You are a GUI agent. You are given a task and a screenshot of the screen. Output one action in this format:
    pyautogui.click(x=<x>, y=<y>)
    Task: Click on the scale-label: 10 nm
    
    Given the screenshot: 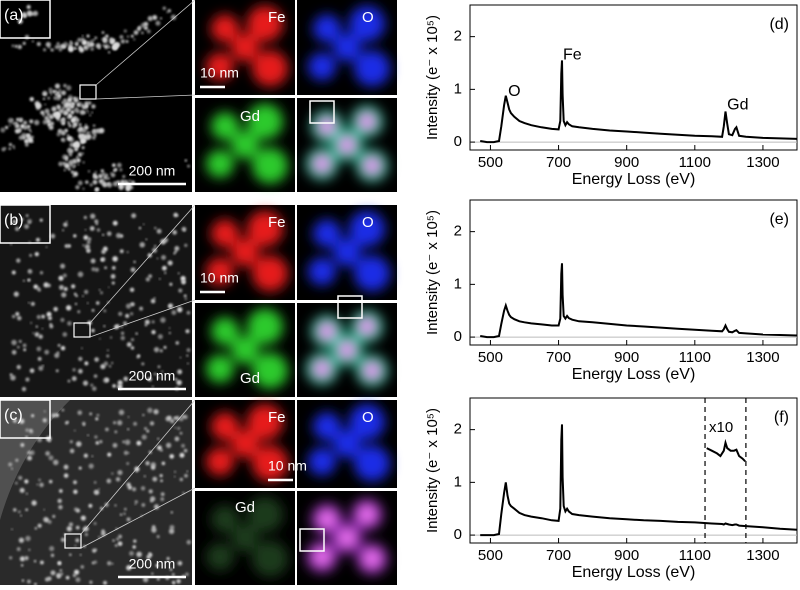 What is the action you would take?
    pyautogui.click(x=287, y=466)
    